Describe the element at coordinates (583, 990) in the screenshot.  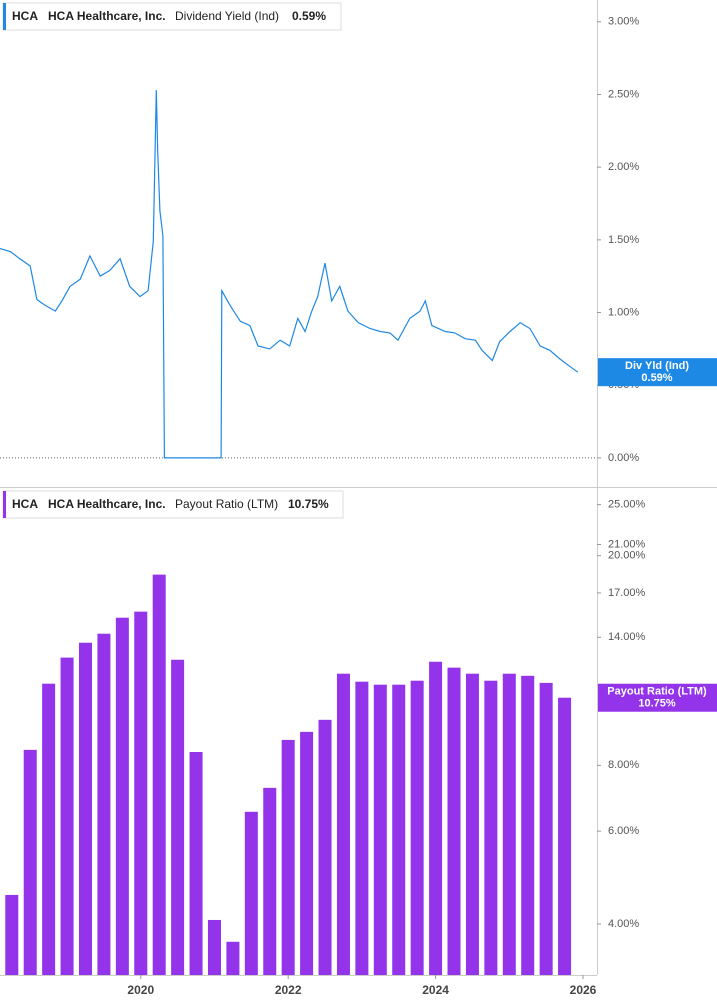
I see `x-tick-label: 2026` at that location.